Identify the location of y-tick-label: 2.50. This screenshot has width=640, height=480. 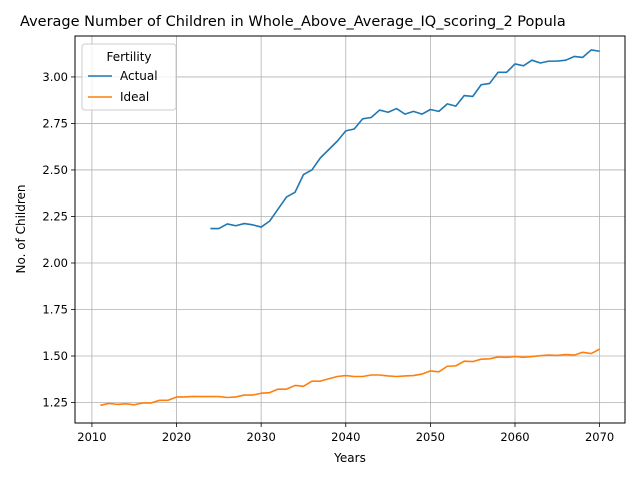
(55, 170).